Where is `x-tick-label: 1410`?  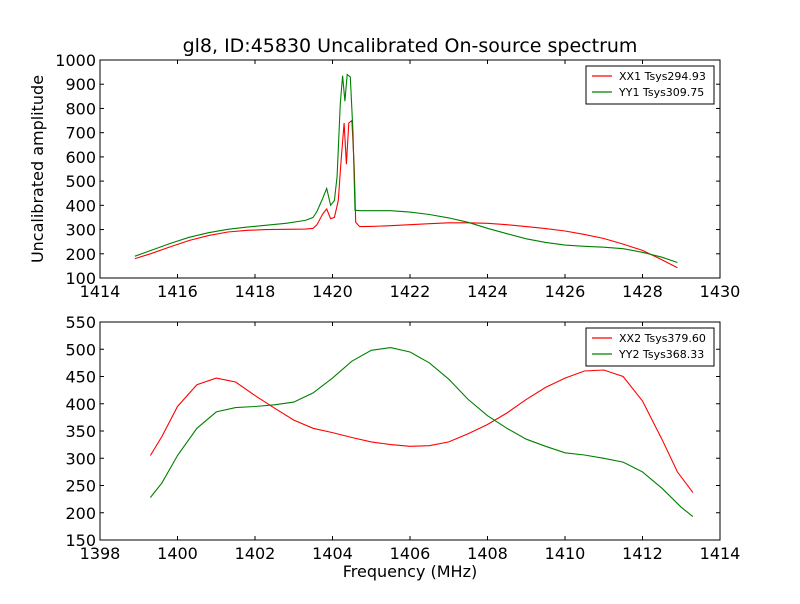 x-tick-label: 1410 is located at coordinates (565, 553).